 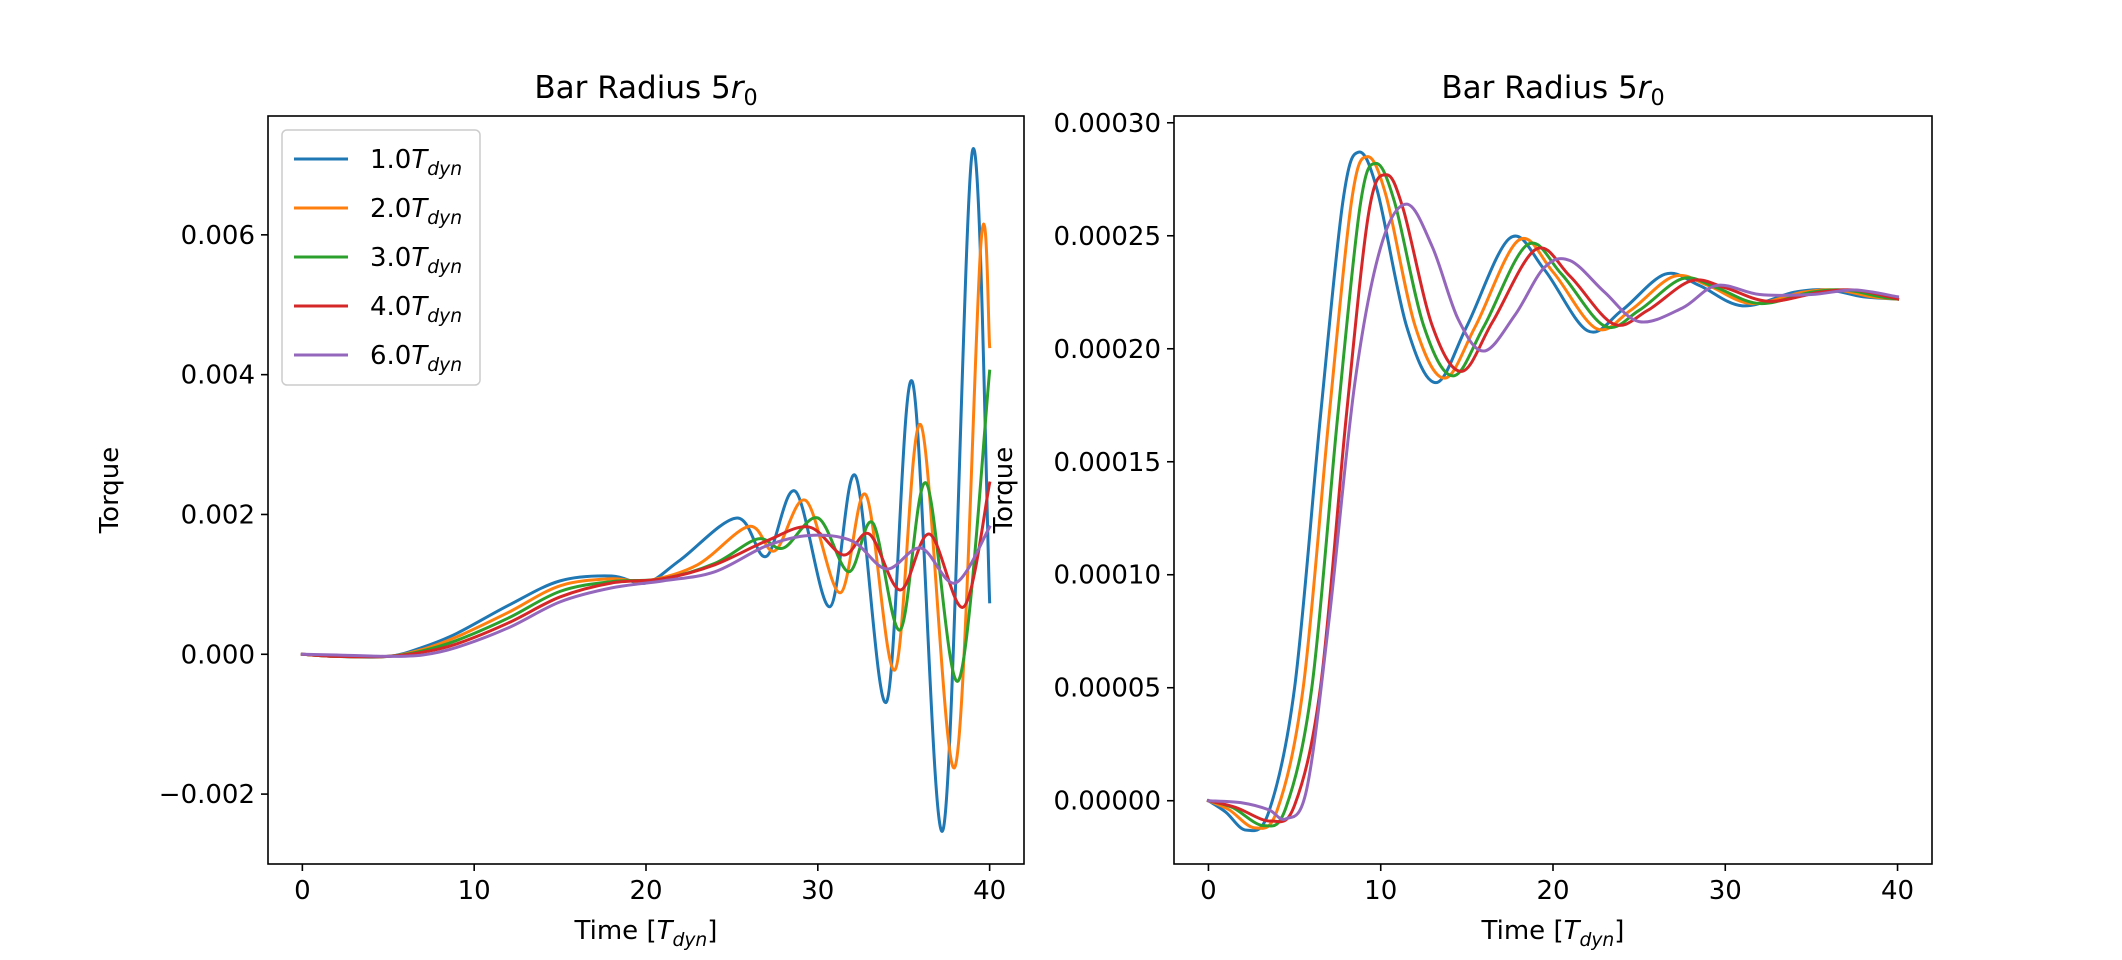 I want to click on y-tick-label: 0.00015, so click(x=1107, y=463).